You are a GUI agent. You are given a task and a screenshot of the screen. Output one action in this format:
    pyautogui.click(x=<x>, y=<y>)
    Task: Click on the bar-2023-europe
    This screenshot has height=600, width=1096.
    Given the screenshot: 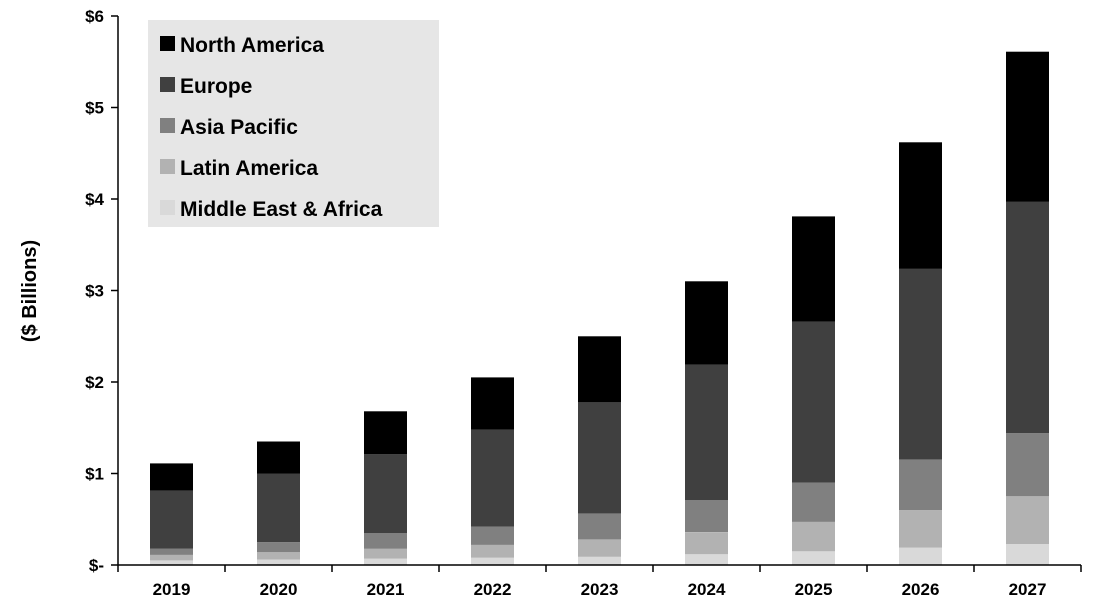 What is the action you would take?
    pyautogui.click(x=599, y=458)
    